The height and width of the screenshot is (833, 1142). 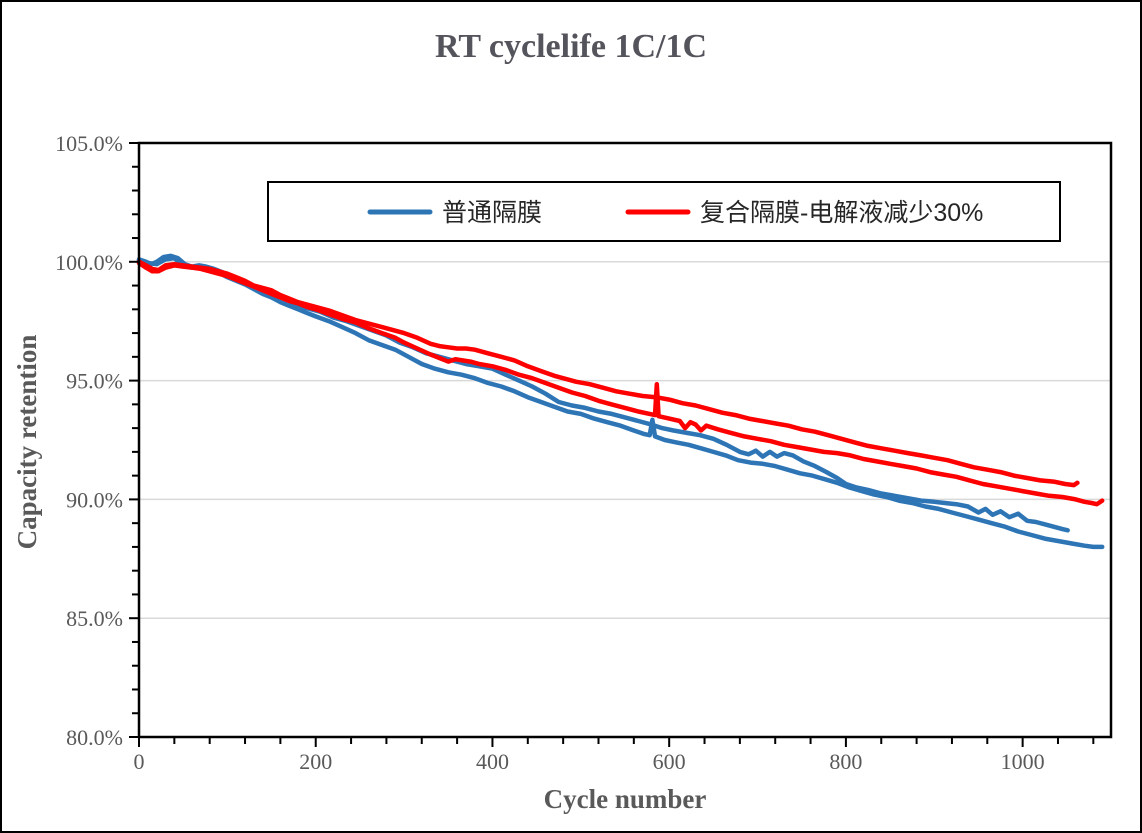 What do you see at coordinates (625, 799) in the screenshot?
I see `x-axis-title: Cycle number` at bounding box center [625, 799].